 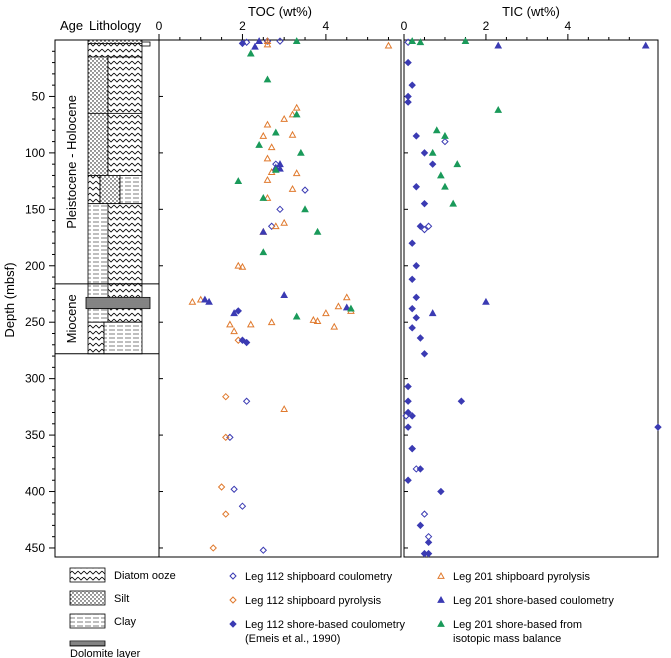 What do you see at coordinates (35, 379) in the screenshot?
I see `y-tick-label: 300` at bounding box center [35, 379].